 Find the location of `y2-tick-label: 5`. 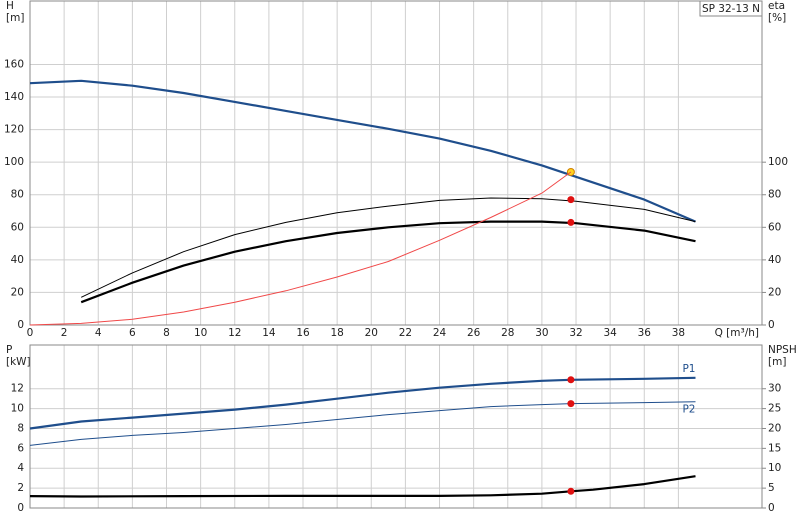

y2-tick-label: 5 is located at coordinates (771, 488).